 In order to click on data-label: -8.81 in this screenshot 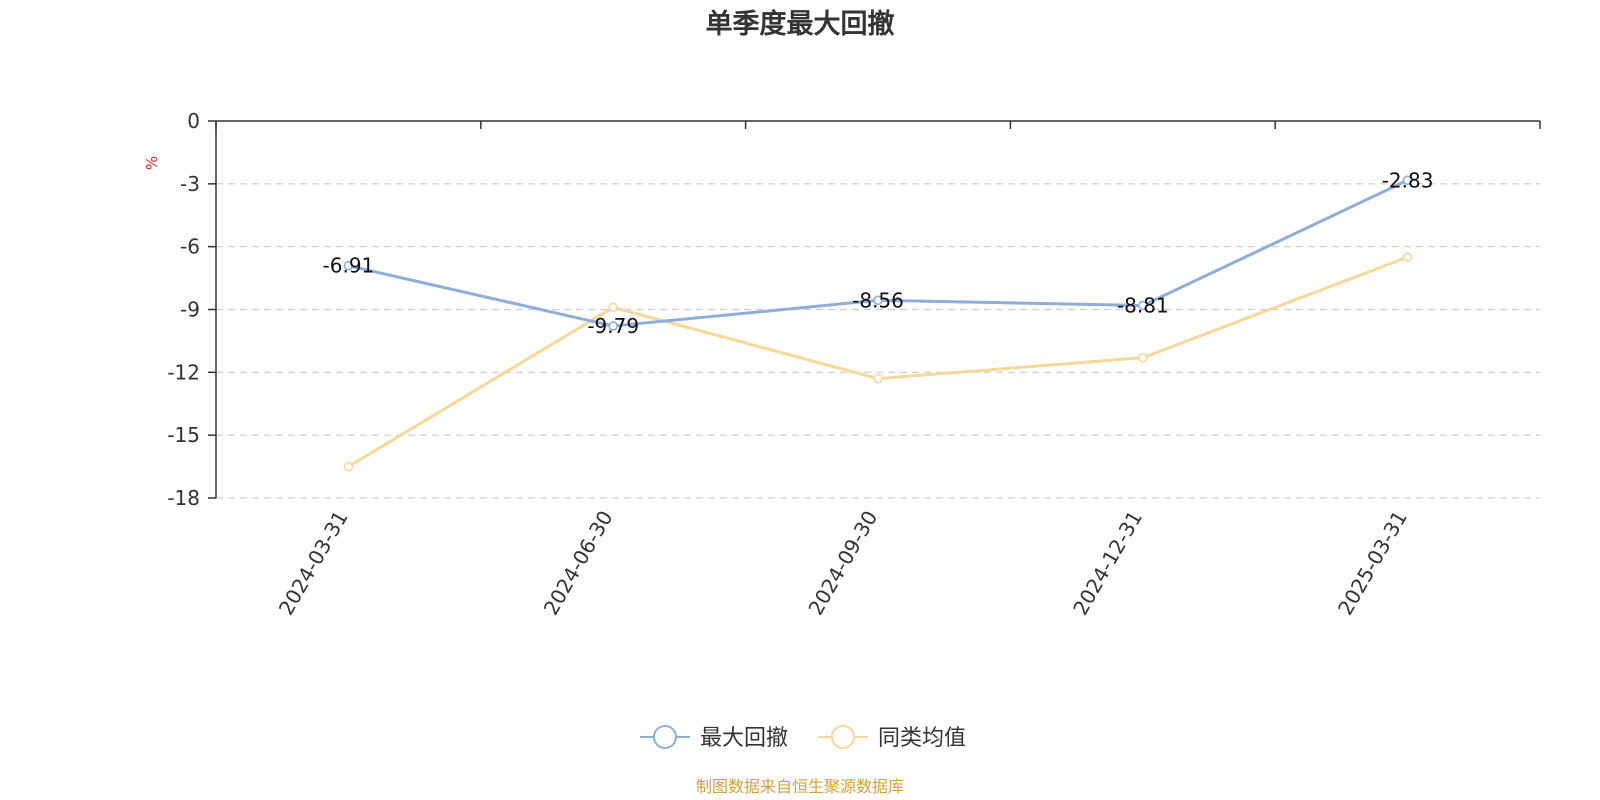, I will do `click(1143, 306)`.